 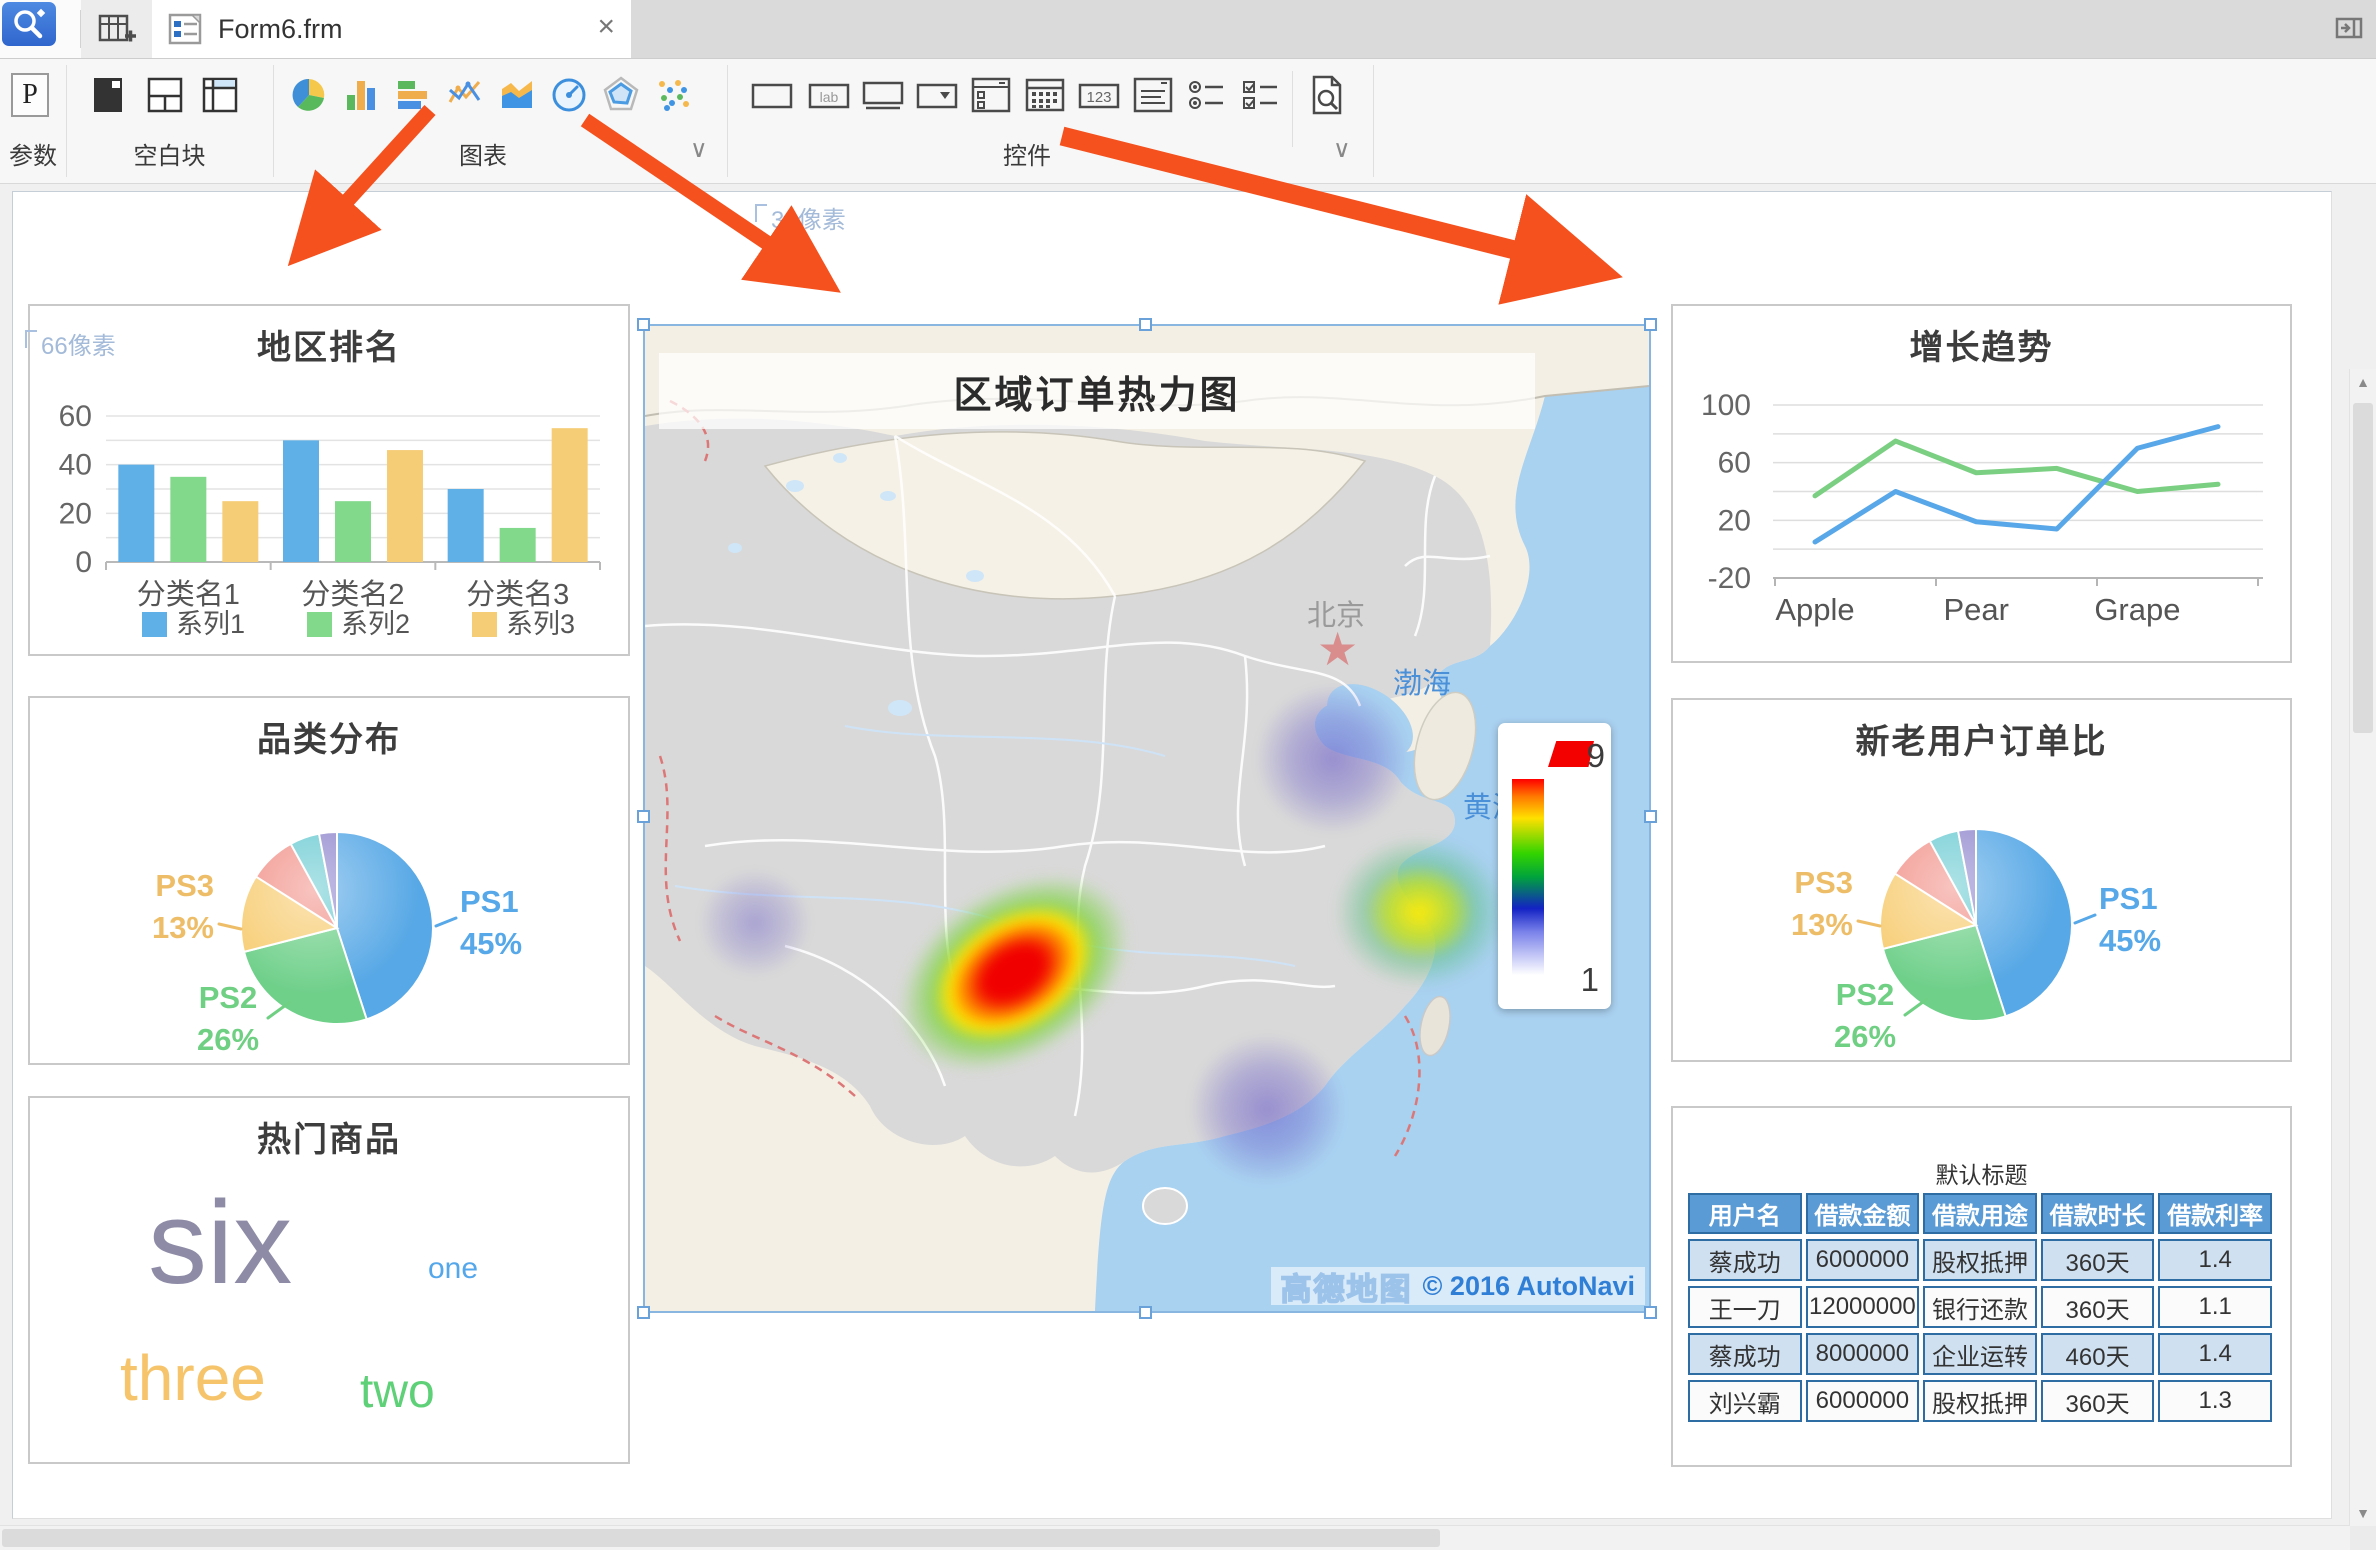 What do you see at coordinates (643, 816) in the screenshot?
I see `resize-handle-w` at bounding box center [643, 816].